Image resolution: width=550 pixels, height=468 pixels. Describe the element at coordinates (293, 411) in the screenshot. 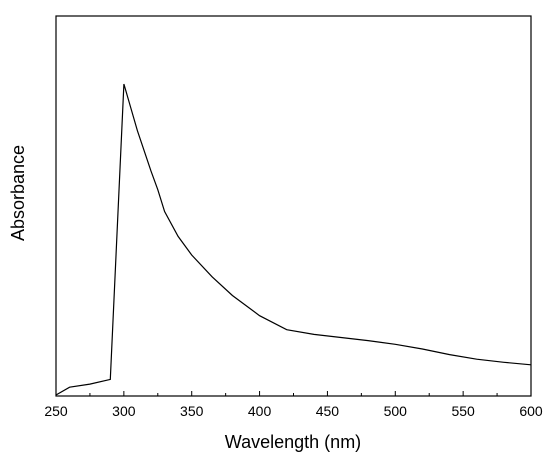

I see `x-axis-tick-labels: 250 300 350 400 450 500 550 600` at that location.